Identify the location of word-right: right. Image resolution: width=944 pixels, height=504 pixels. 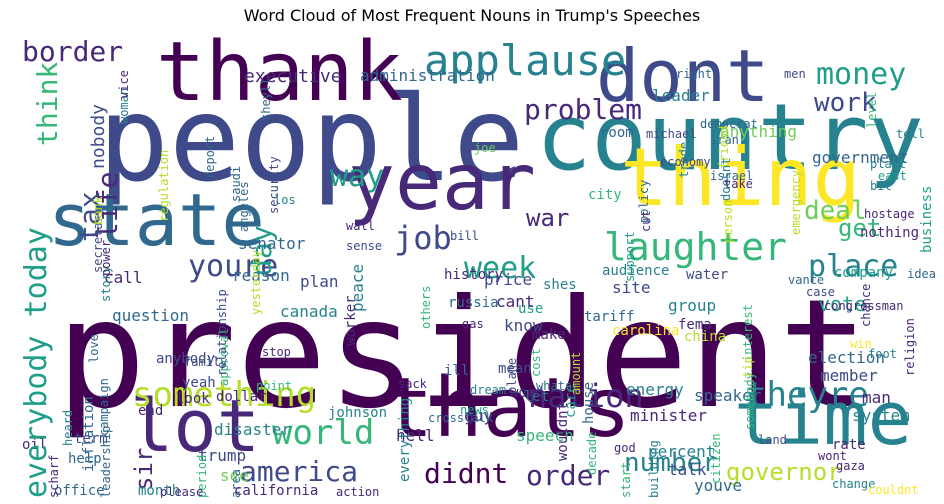
(694, 74).